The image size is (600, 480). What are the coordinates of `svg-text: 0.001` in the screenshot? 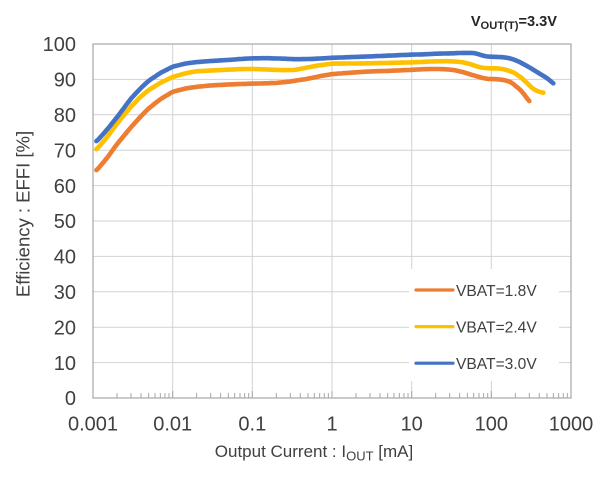 It's located at (93, 425).